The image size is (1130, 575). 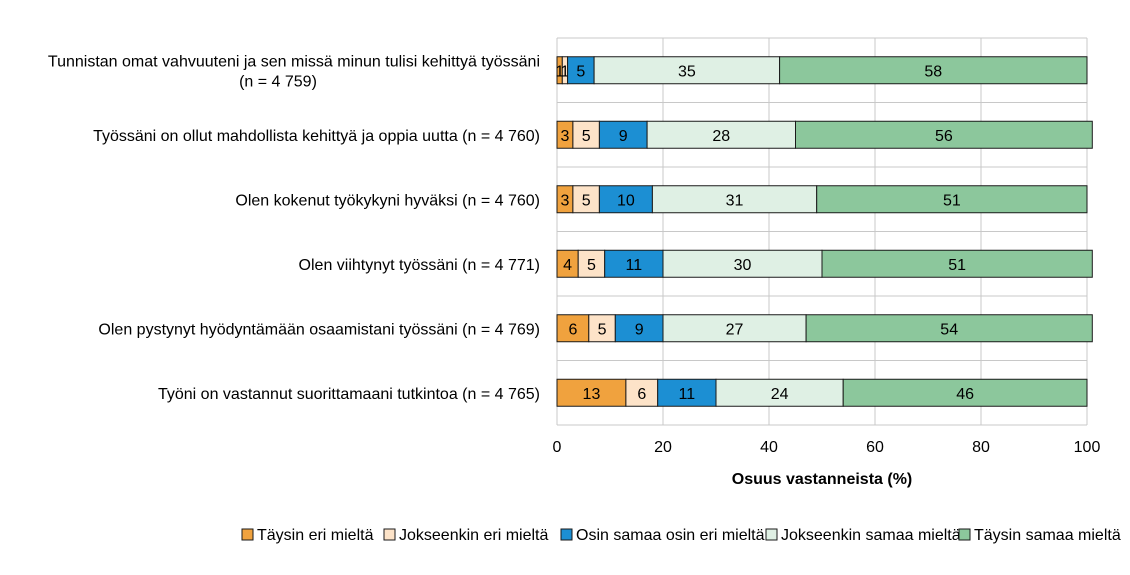 What do you see at coordinates (315, 535) in the screenshot?
I see `legend-entry: Täysin eri mieltä` at bounding box center [315, 535].